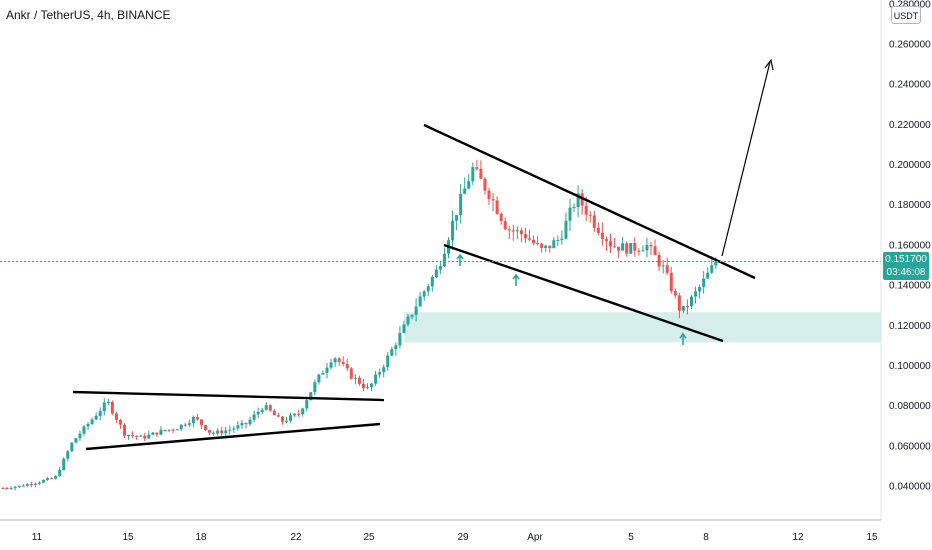 Image resolution: width=932 pixels, height=550 pixels. I want to click on price-tick-label: 0.080000, so click(910, 406).